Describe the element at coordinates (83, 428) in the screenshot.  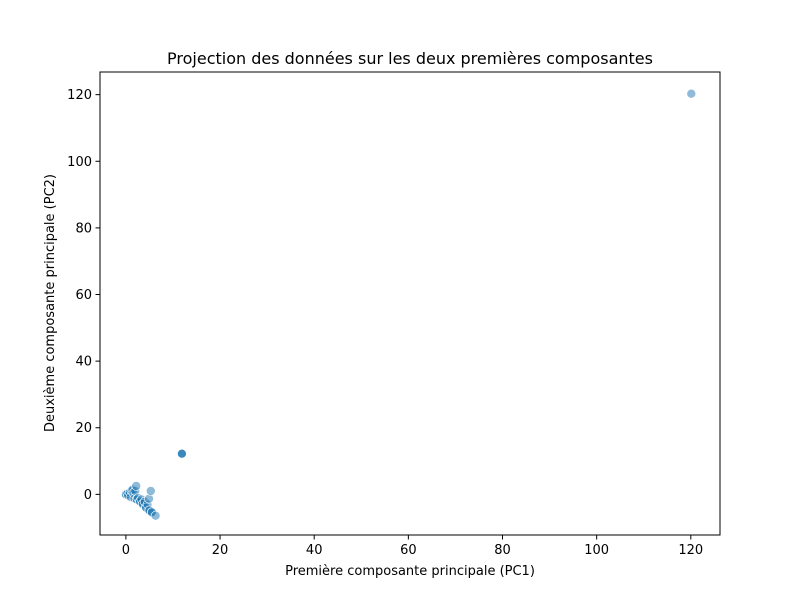
I see `y-tick-label: 20` at that location.